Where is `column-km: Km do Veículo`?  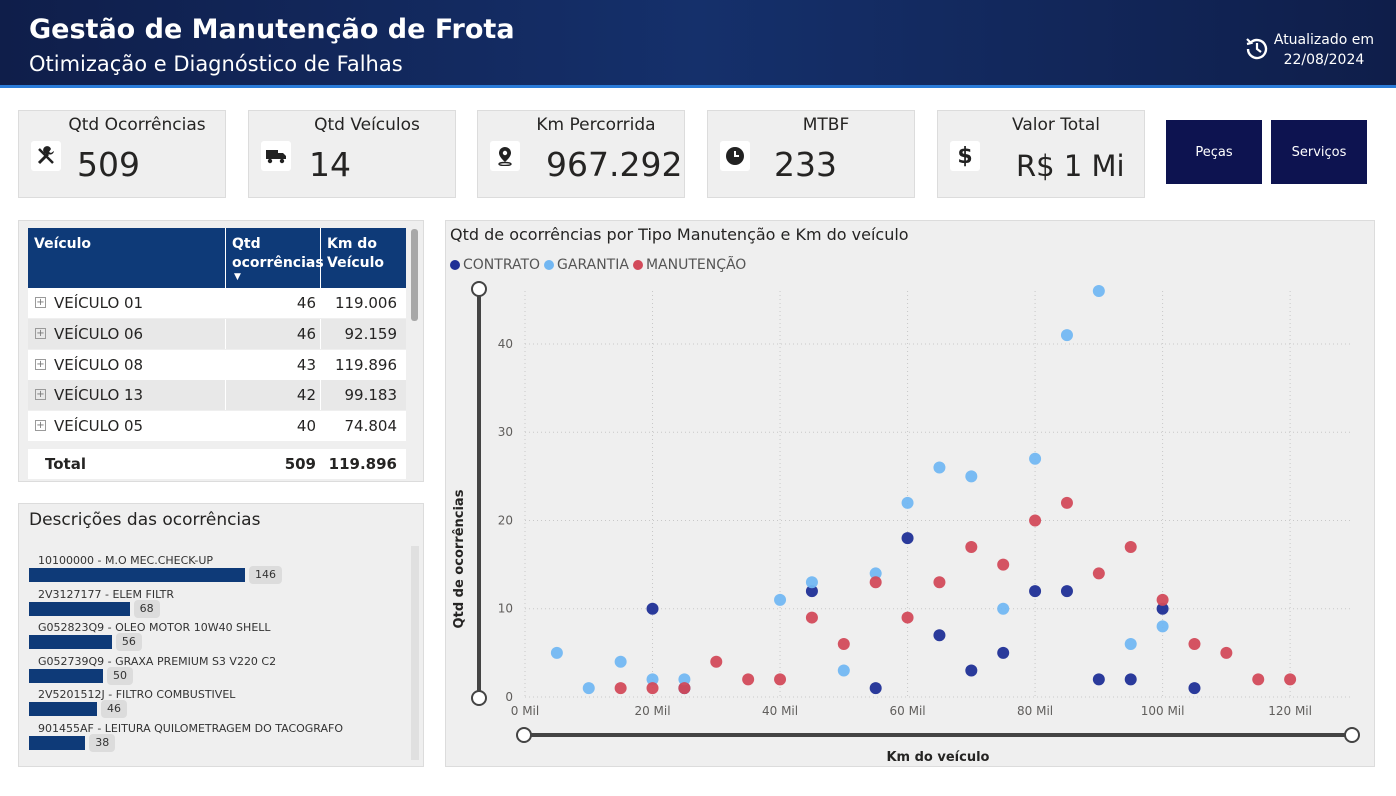
column-km: Km do Veículo is located at coordinates (356, 253).